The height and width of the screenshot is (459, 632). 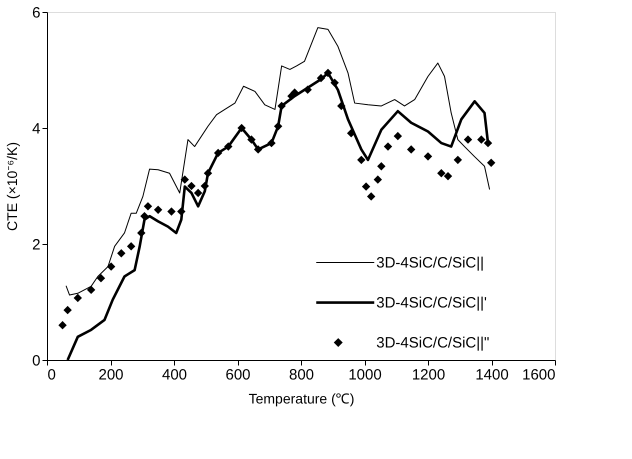 I want to click on x-tick-label: 0, so click(x=52, y=375).